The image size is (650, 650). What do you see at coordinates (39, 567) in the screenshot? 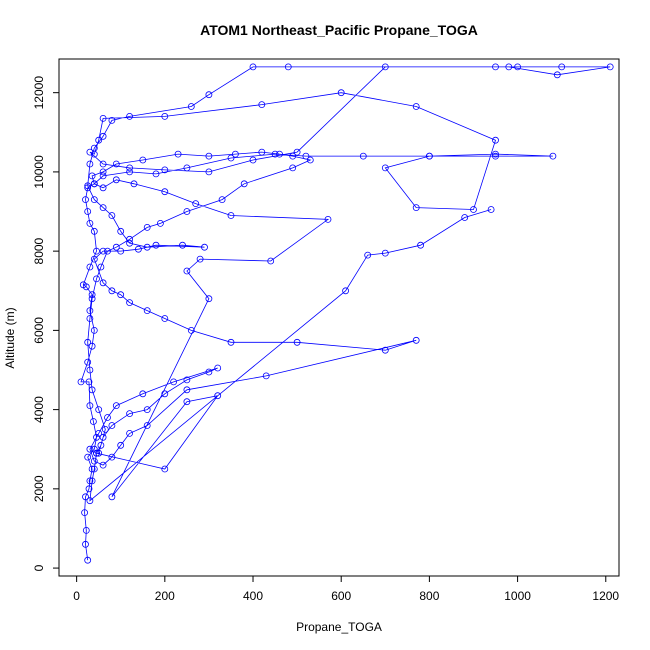
I see `y-tick-label: 0` at bounding box center [39, 567].